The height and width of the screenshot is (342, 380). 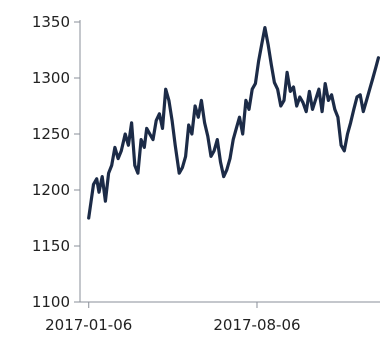 I want to click on x-tick-label: 2017-08-06, so click(x=256, y=325).